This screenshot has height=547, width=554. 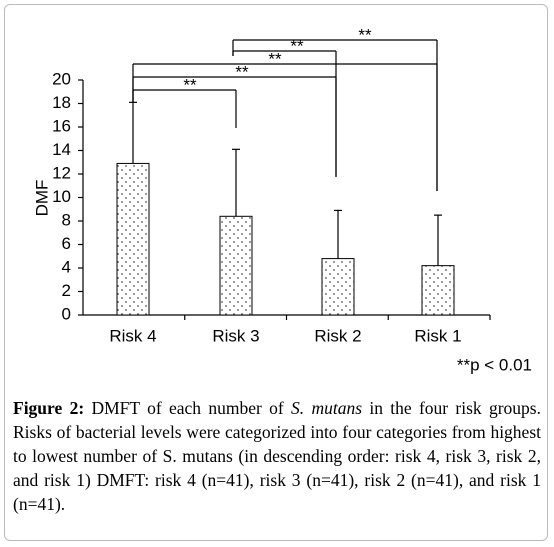 What do you see at coordinates (61, 149) in the screenshot?
I see `y-tick-label: 14` at bounding box center [61, 149].